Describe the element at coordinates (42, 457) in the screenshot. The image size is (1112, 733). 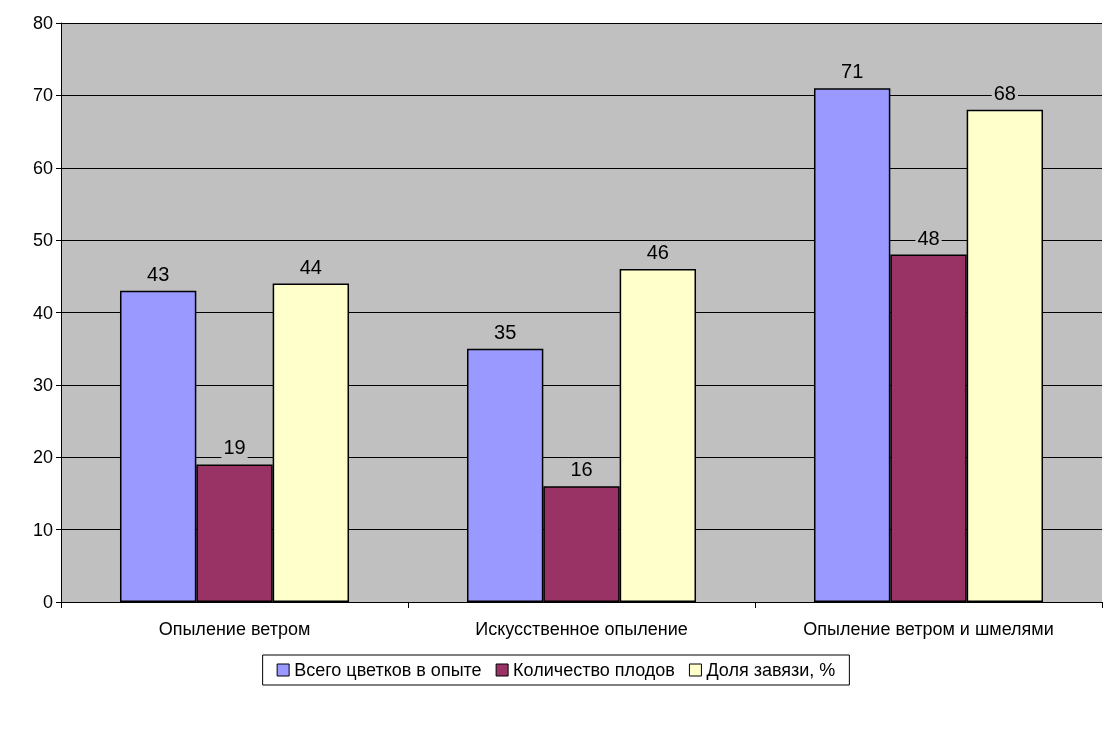
I see `y-tick-label: 20` at that location.